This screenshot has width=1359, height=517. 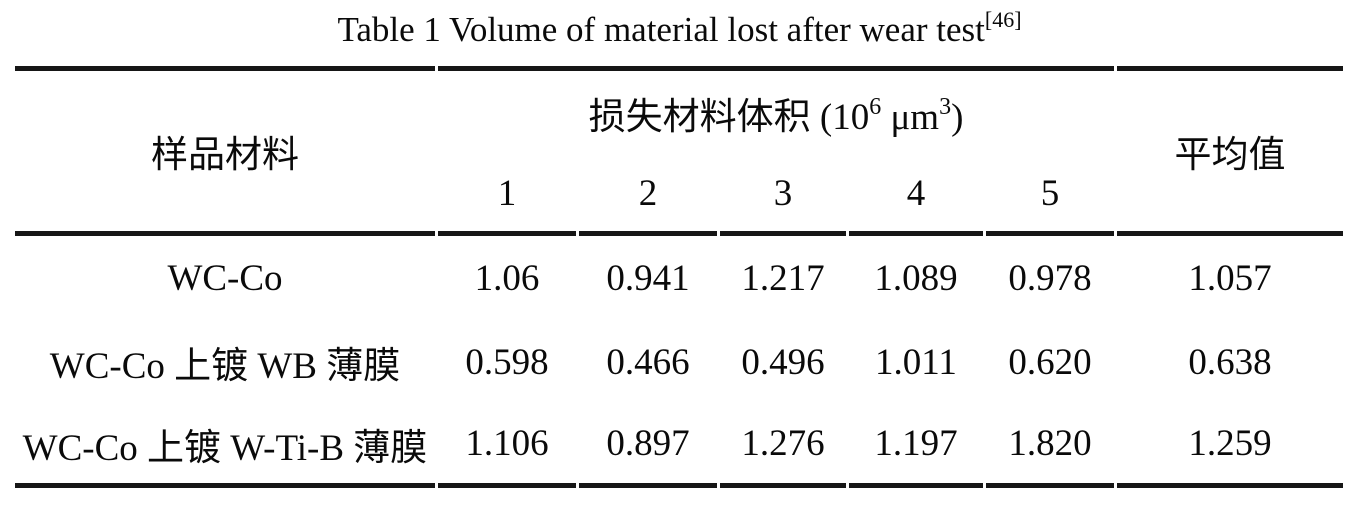 I want to click on volume-header-label: 损失材料体积 (10, so click(x=729, y=117).